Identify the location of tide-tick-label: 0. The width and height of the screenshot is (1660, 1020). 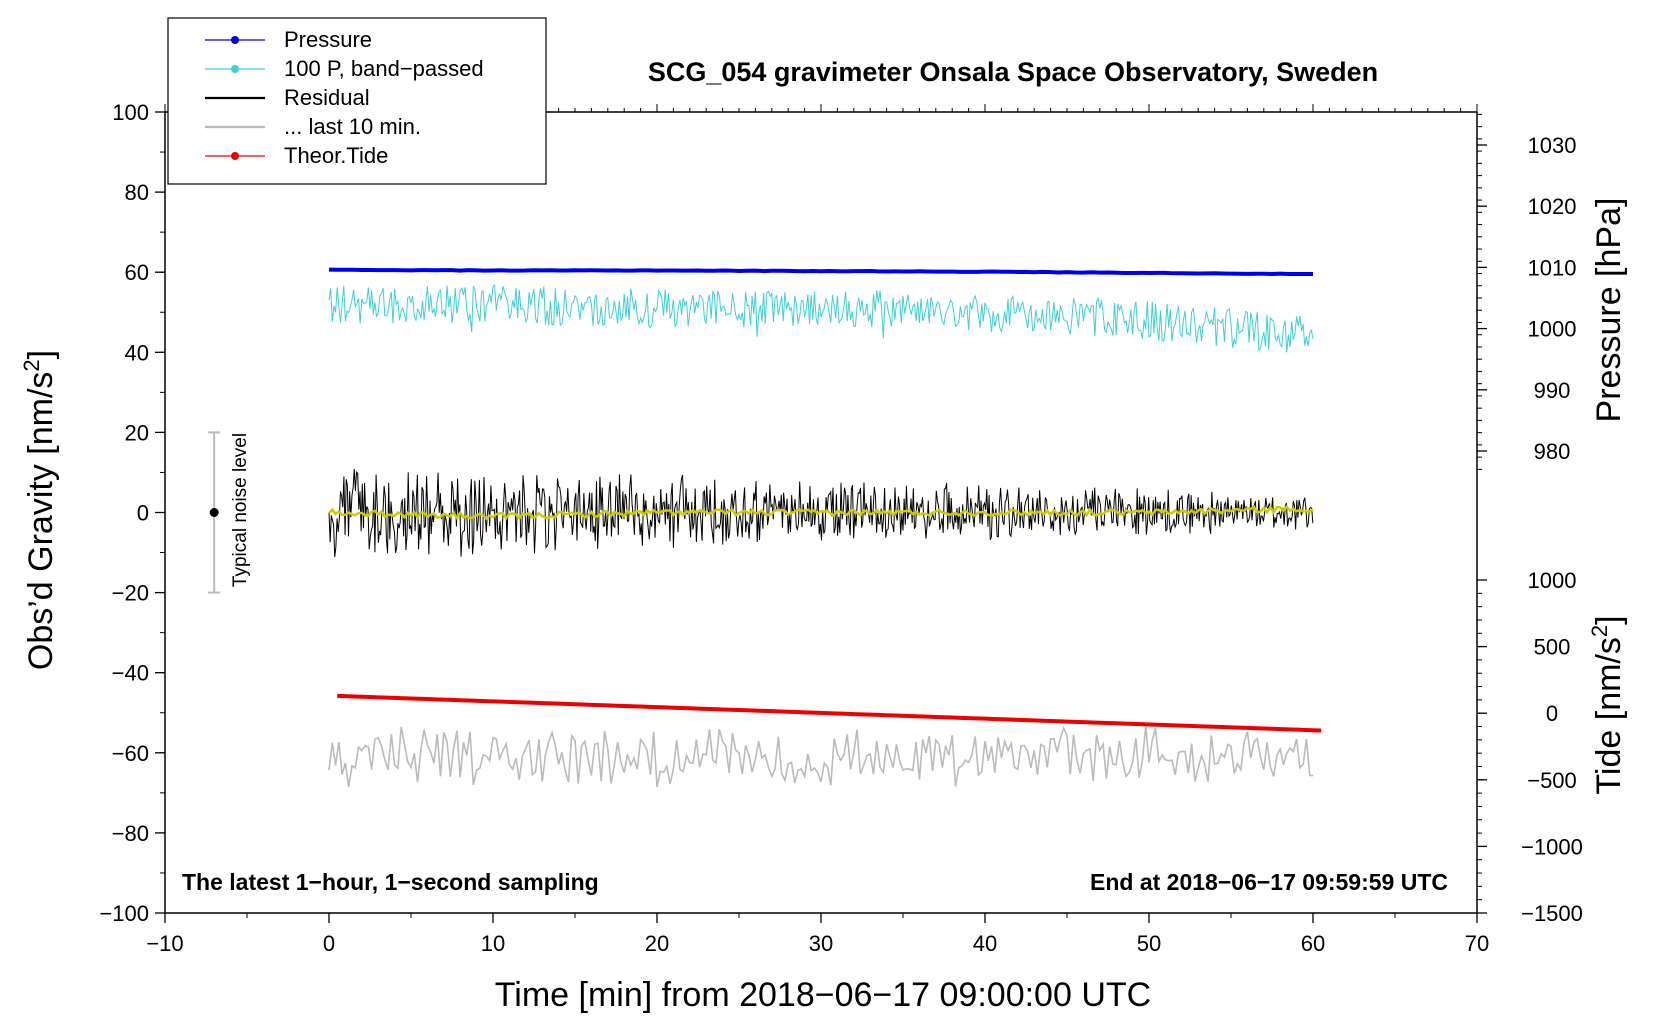
(1552, 713).